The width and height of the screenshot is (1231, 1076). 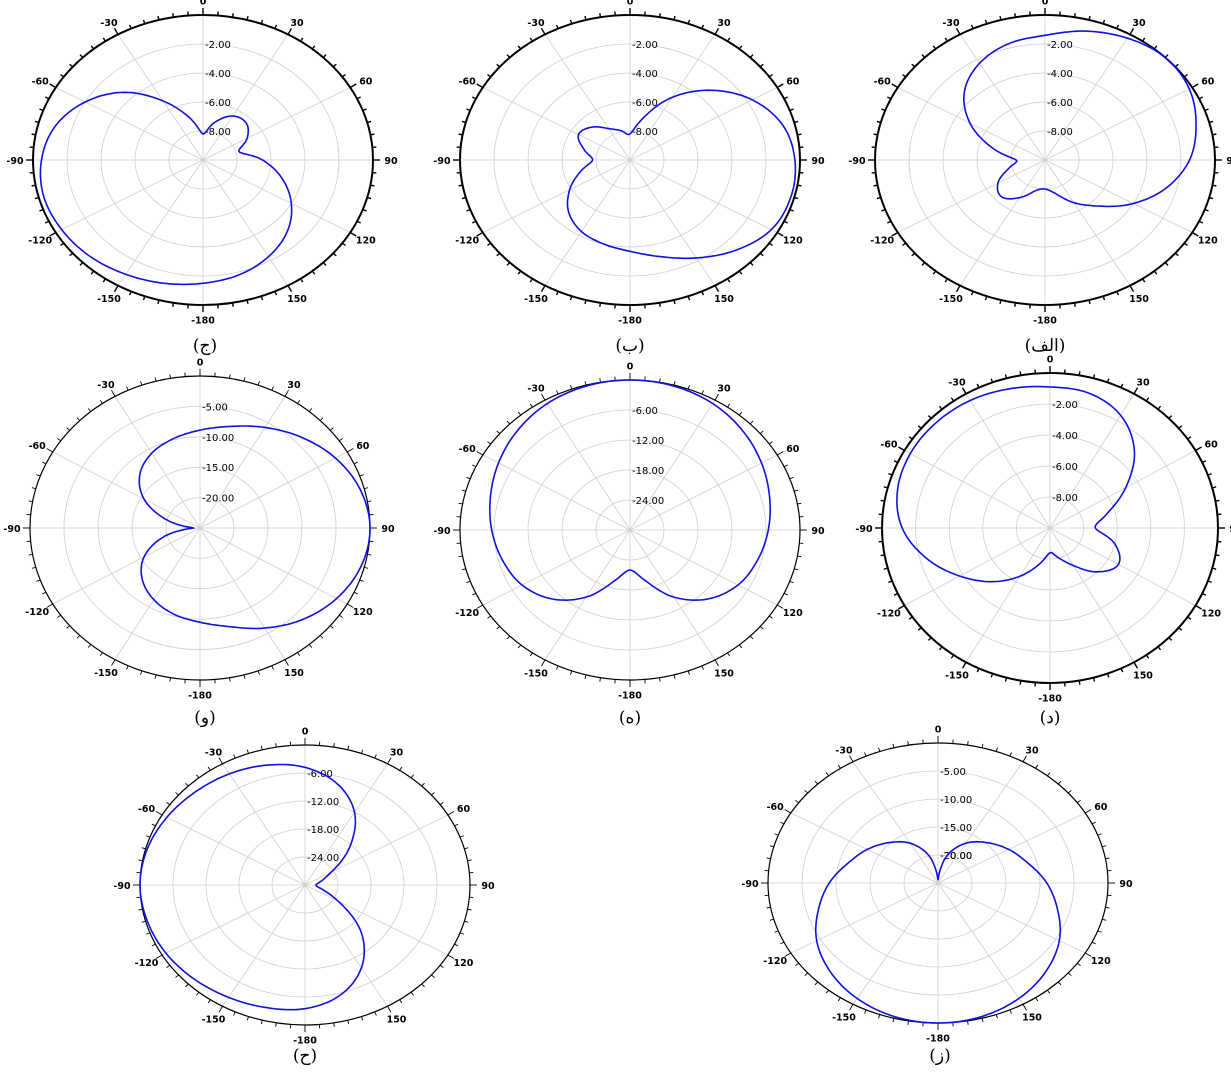 I want to click on angle-label: 0, so click(x=200, y=363).